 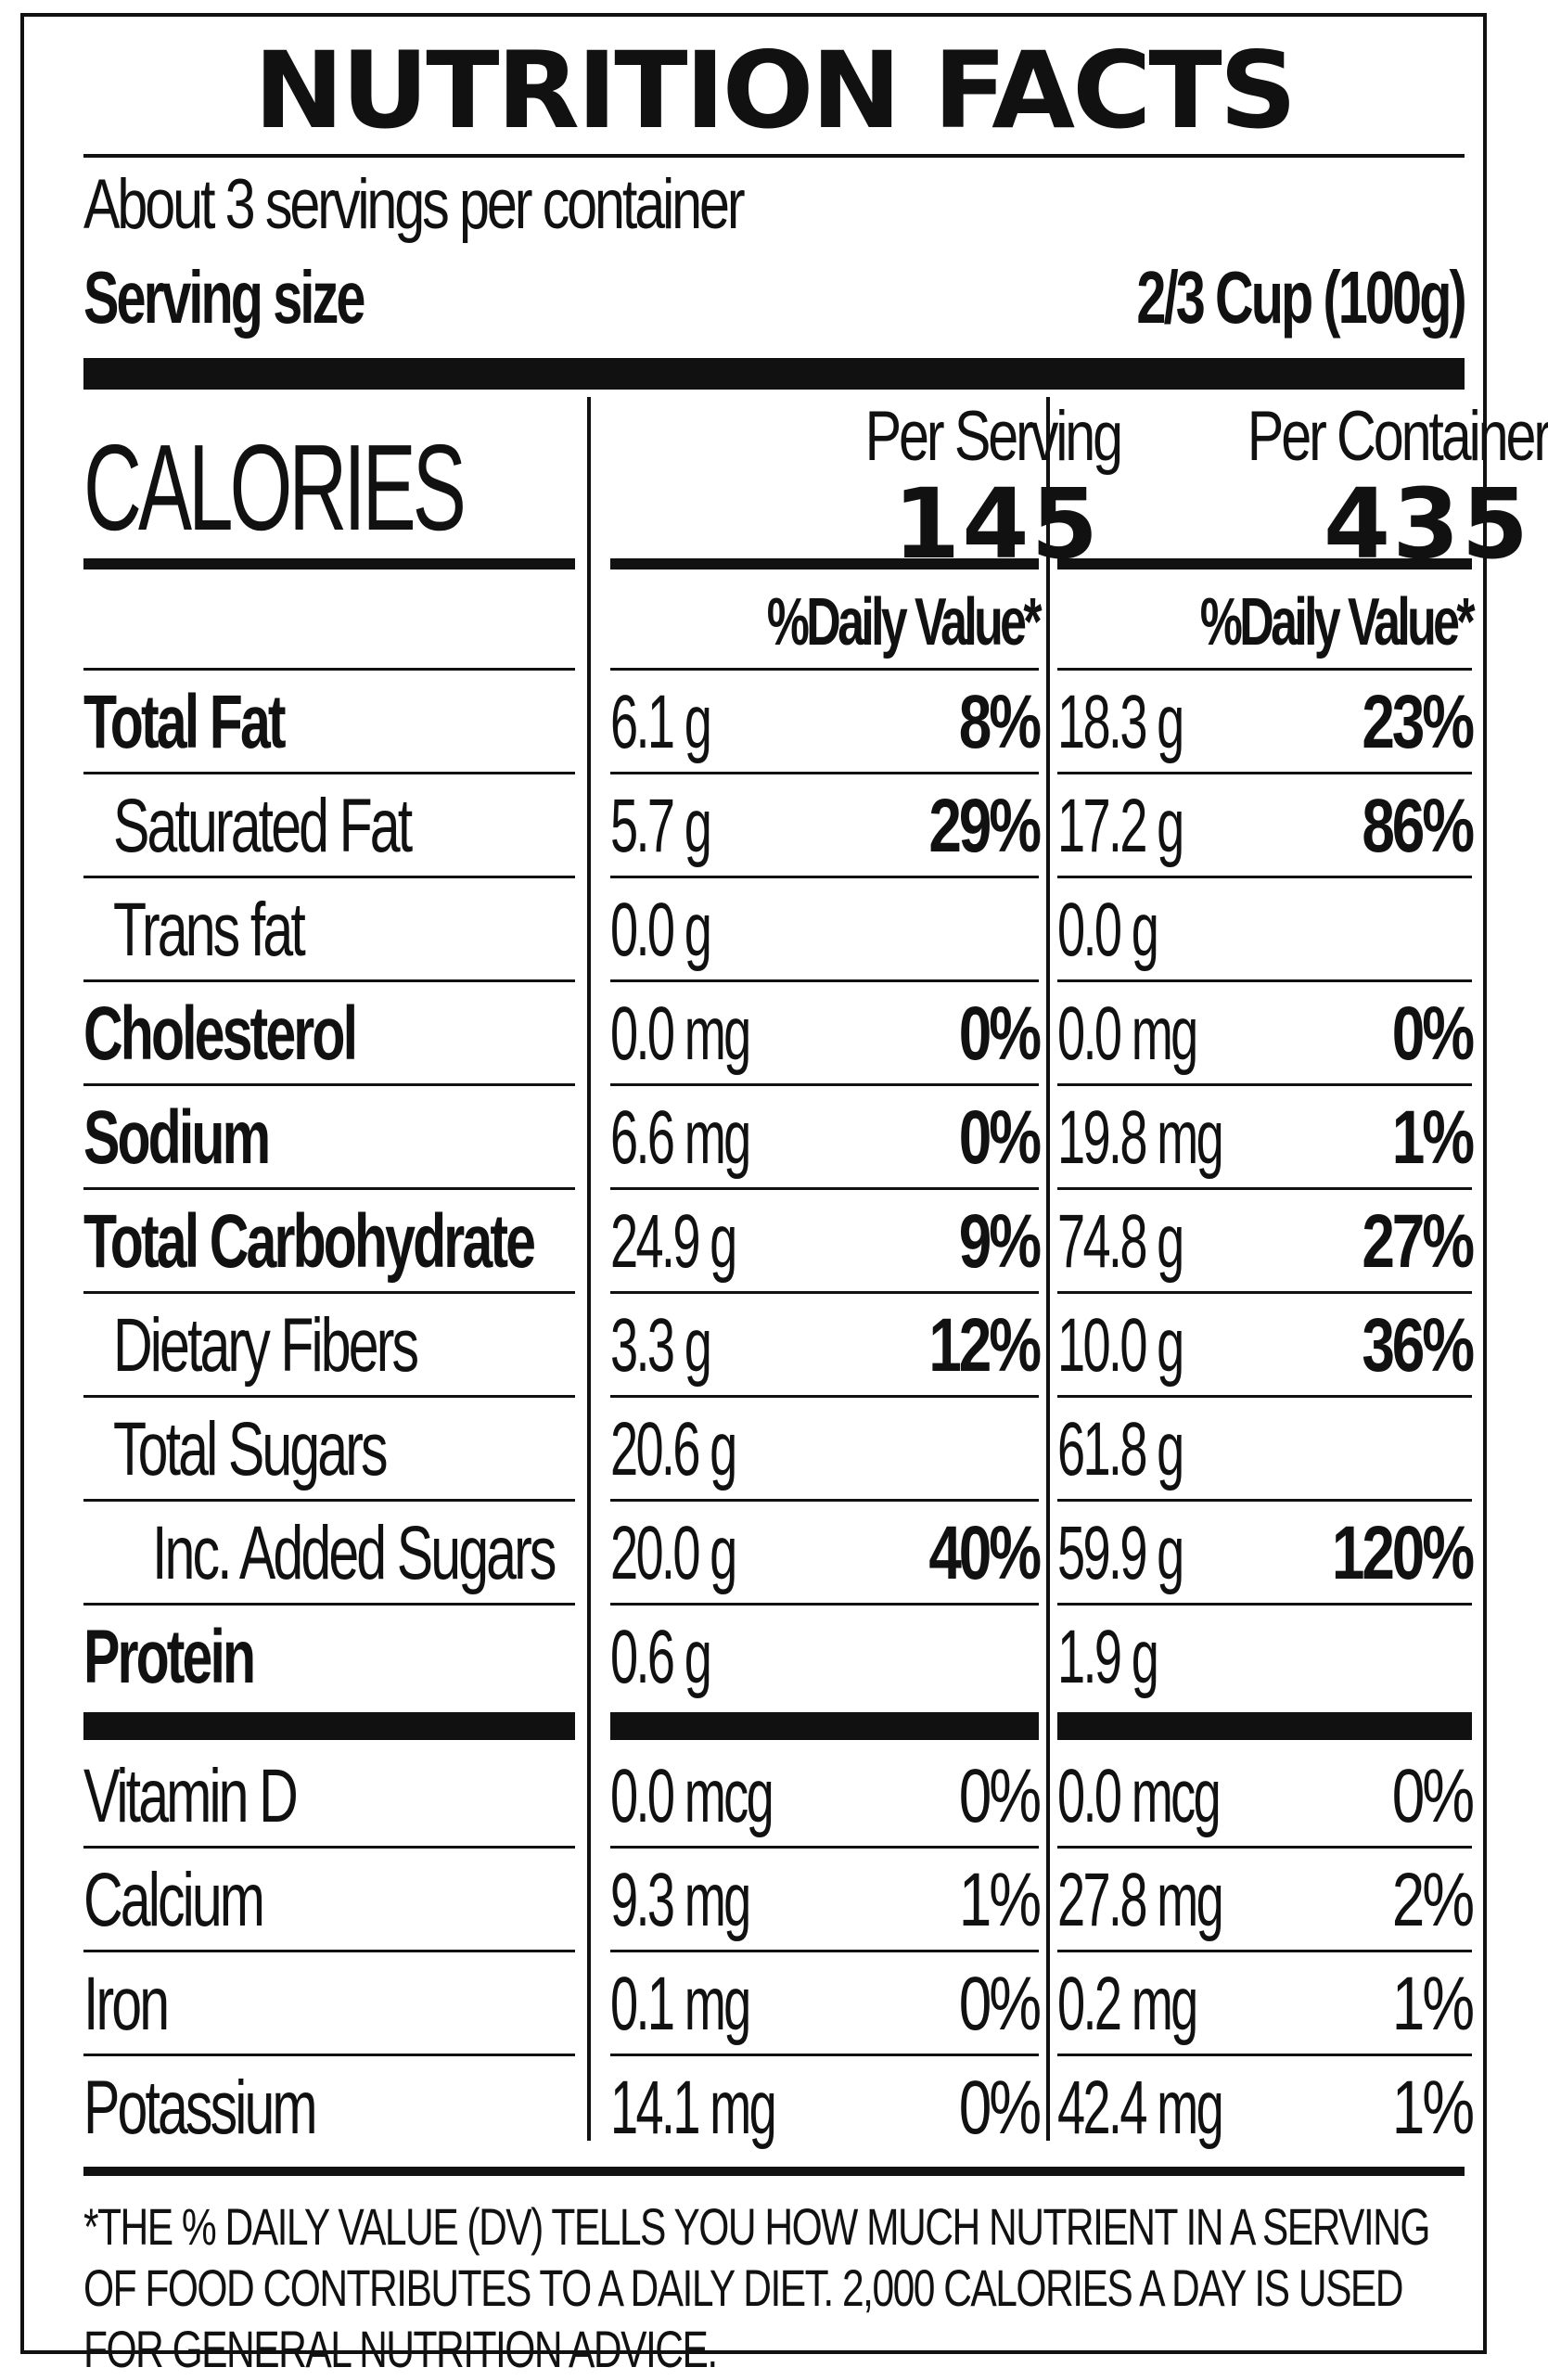 I want to click on serving-daily-value: 12%, so click(x=985, y=1345).